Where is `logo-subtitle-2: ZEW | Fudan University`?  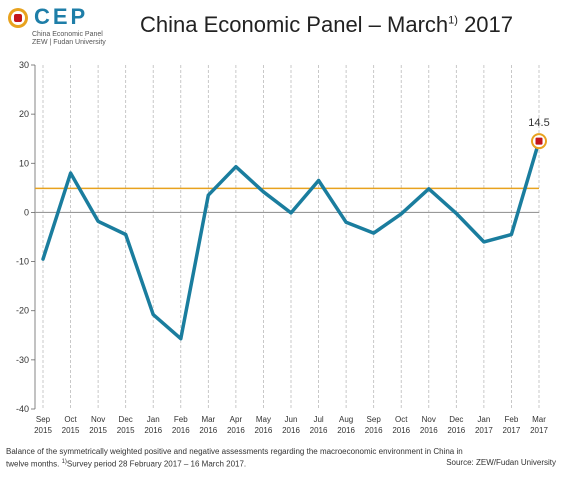
logo-subtitle-2: ZEW | Fudan University is located at coordinates (69, 42).